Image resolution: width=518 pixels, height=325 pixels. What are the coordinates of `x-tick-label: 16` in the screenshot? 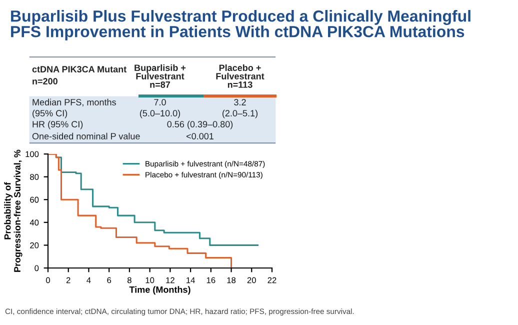 It's located at (211, 280).